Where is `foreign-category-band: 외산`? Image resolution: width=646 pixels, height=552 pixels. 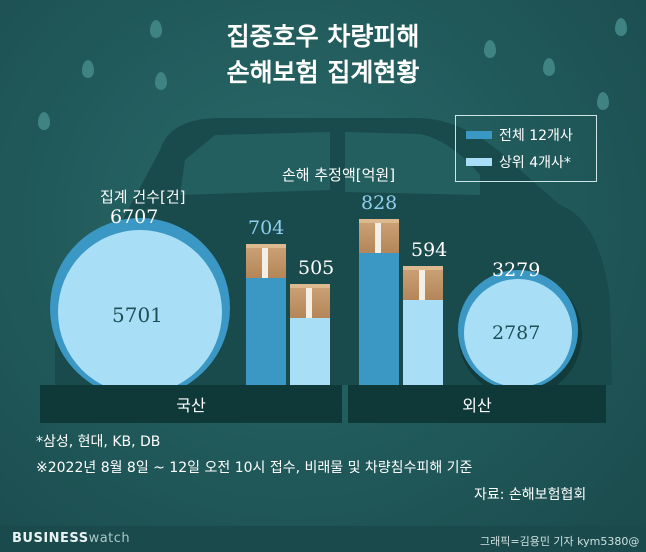 foreign-category-band: 외산 is located at coordinates (477, 404).